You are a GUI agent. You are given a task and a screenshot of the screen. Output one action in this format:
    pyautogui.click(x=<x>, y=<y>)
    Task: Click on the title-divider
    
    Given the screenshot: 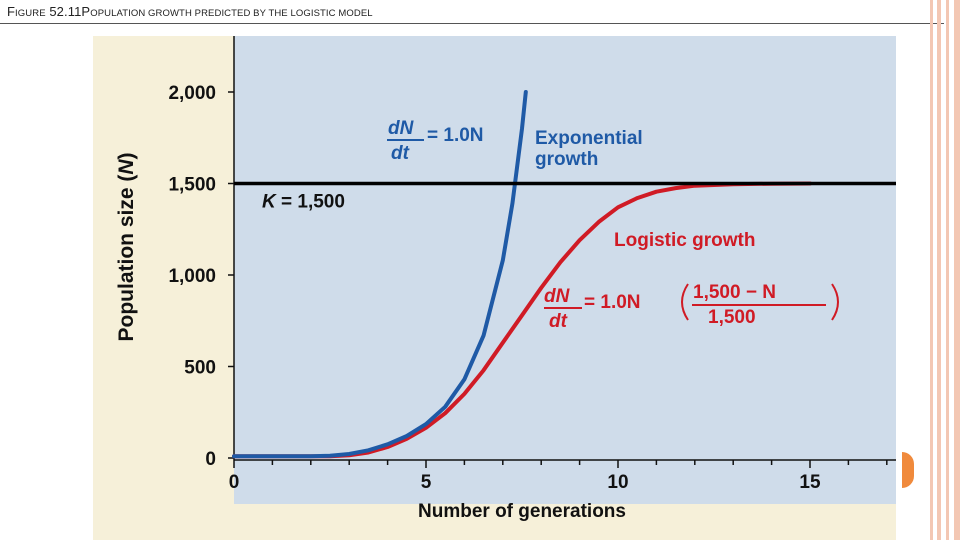 What is the action you would take?
    pyautogui.click(x=472, y=23)
    